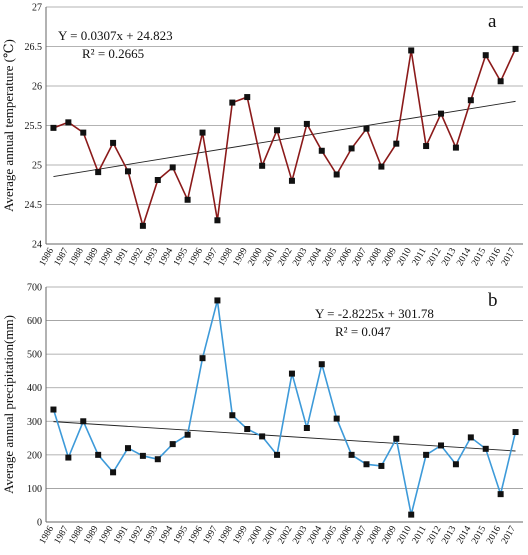 The width and height of the screenshot is (528, 555). Describe the element at coordinates (34, 321) in the screenshot. I see `y-tick-label: 600` at that location.